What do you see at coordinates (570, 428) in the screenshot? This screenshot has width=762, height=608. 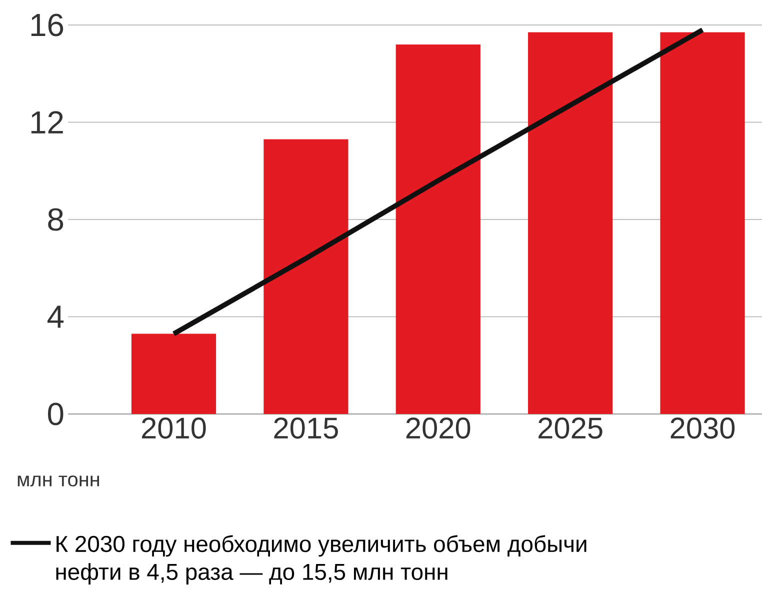 I see `x-tick-label: 2025` at bounding box center [570, 428].